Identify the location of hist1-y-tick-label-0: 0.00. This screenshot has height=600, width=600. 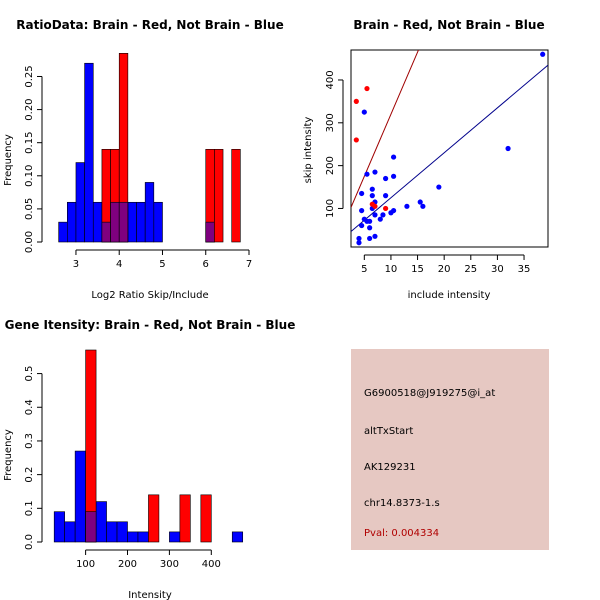
(29, 242).